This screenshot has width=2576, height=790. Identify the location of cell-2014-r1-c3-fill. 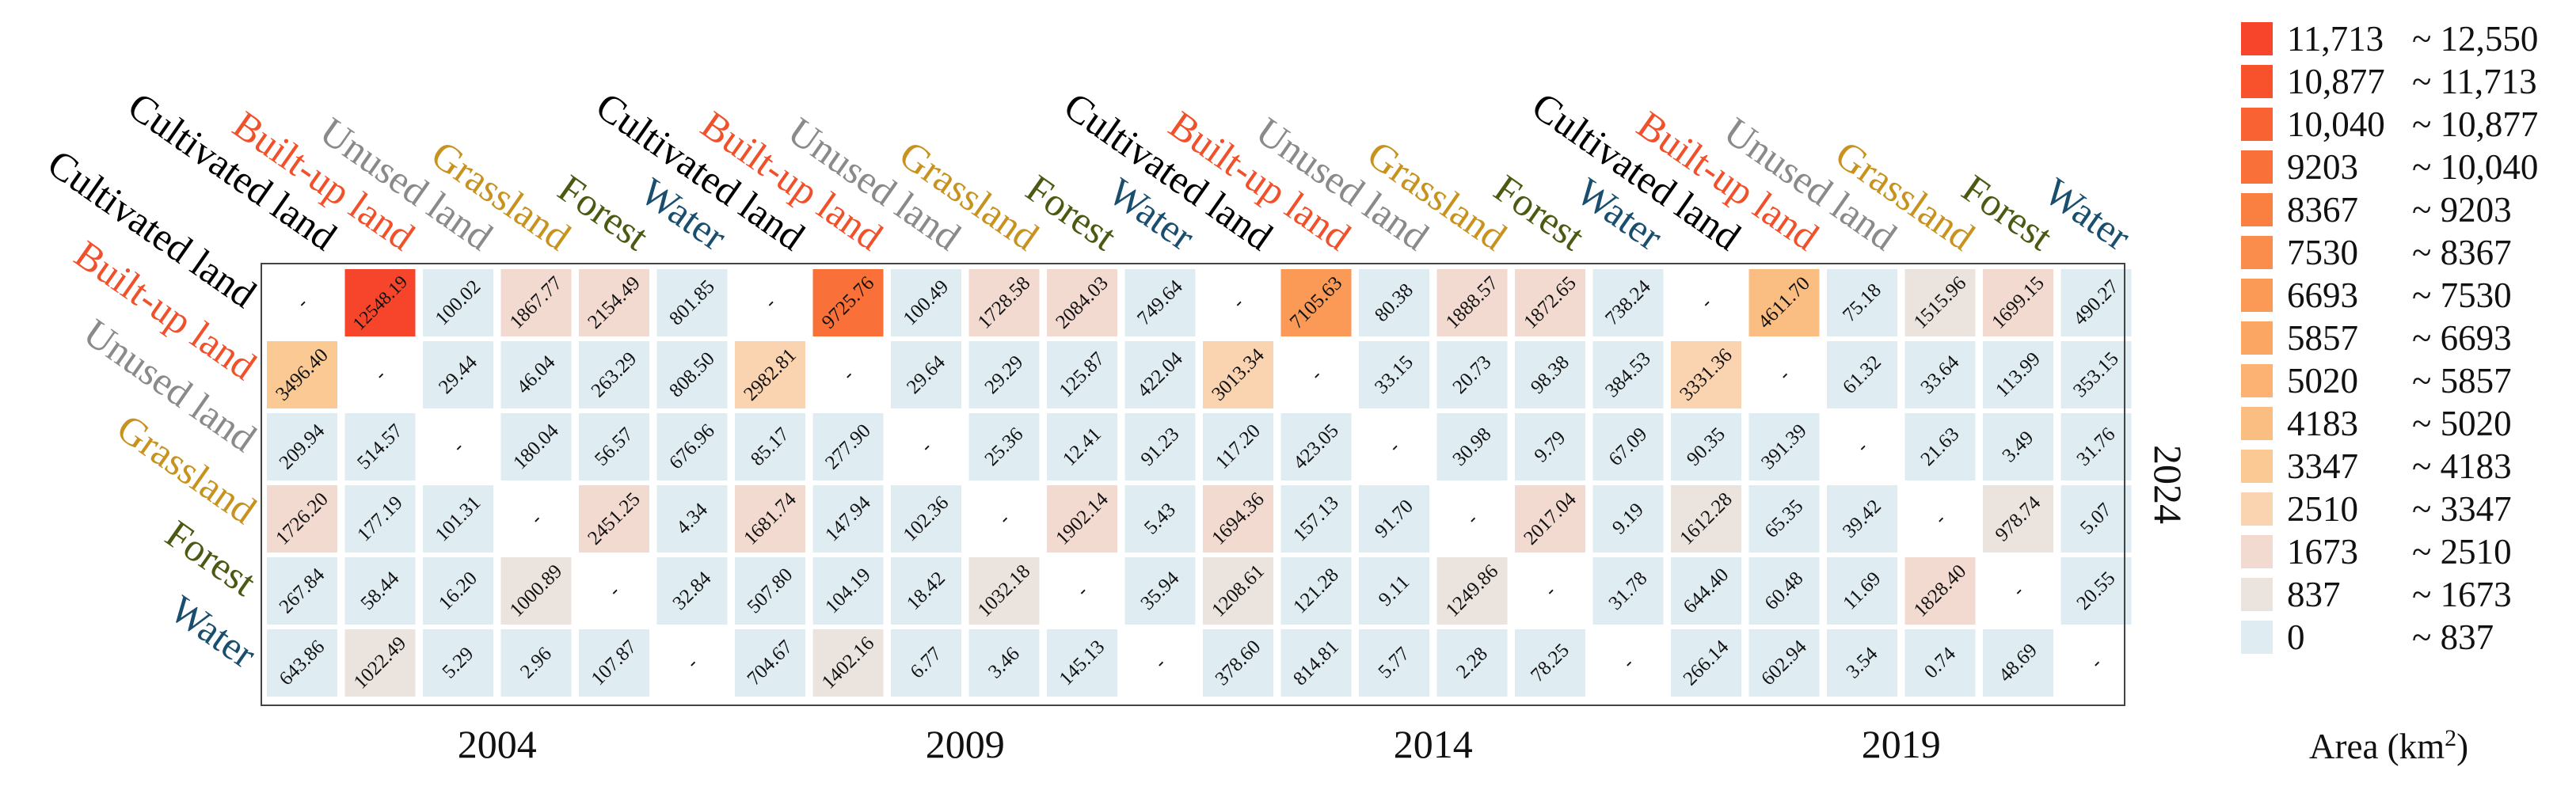
(1394, 302).